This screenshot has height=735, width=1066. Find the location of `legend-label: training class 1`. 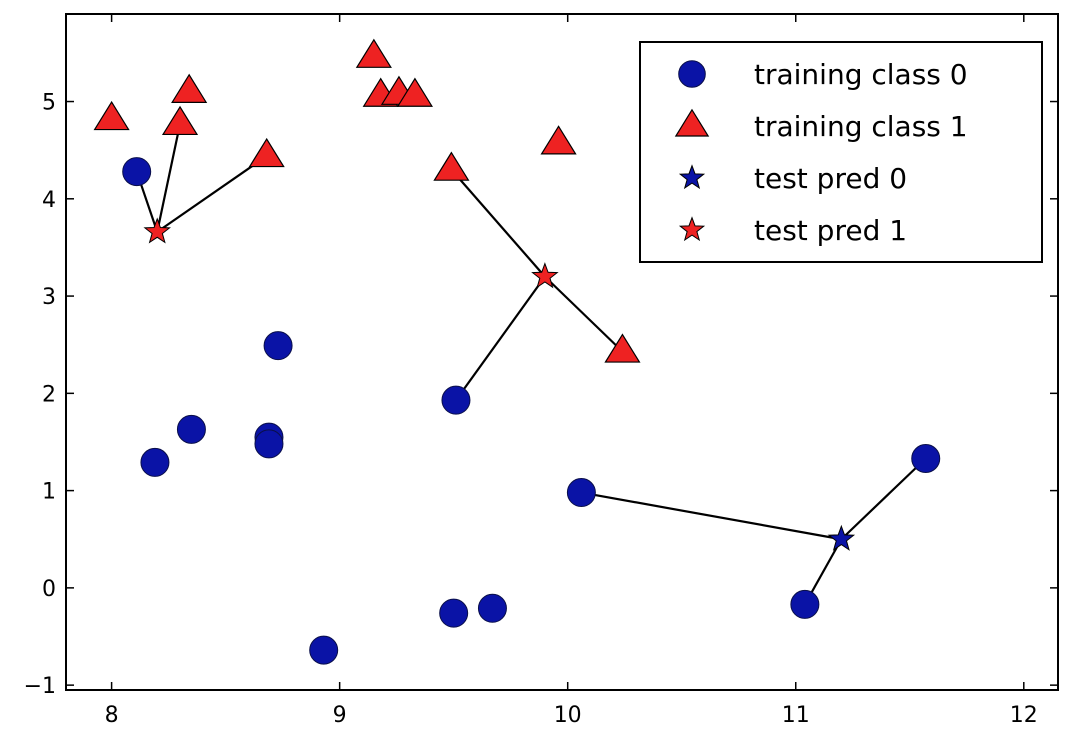

legend-label: training class 1 is located at coordinates (861, 126).